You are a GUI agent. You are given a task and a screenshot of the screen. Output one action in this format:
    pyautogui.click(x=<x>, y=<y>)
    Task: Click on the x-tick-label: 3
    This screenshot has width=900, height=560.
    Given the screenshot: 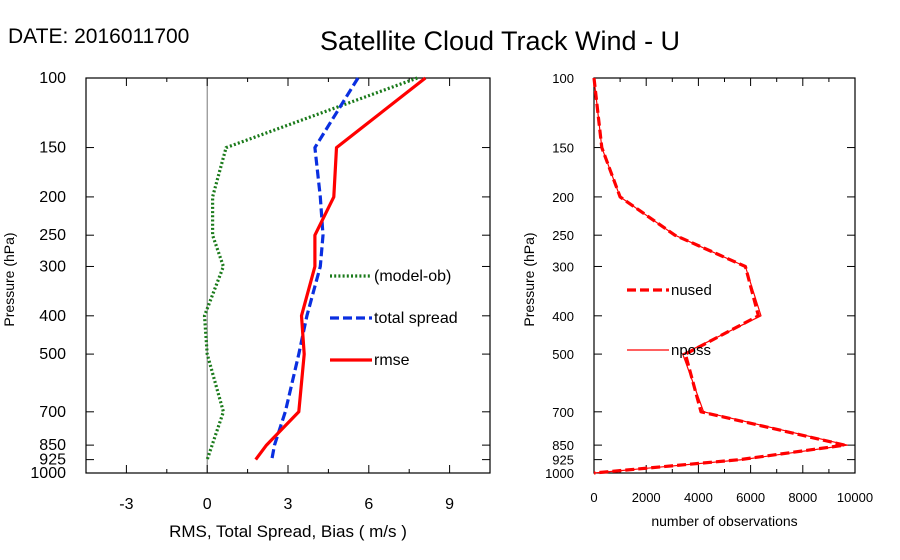 What is the action you would take?
    pyautogui.click(x=288, y=504)
    